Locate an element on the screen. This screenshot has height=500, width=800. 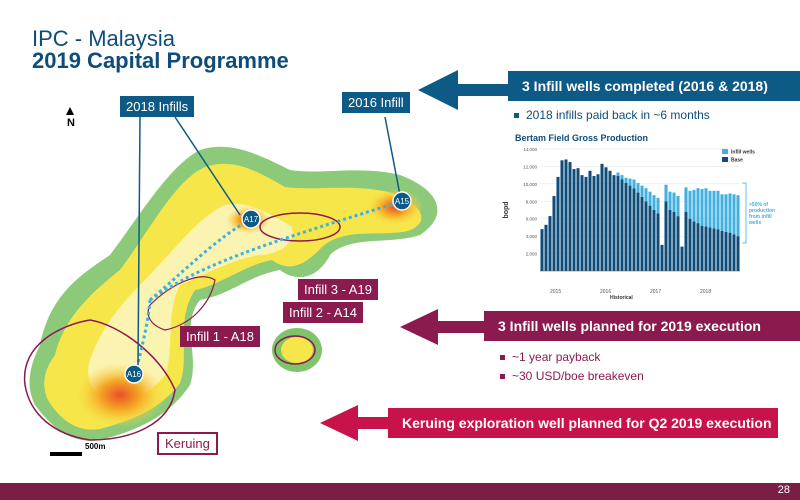
scale-label: 500m is located at coordinates (95, 446).